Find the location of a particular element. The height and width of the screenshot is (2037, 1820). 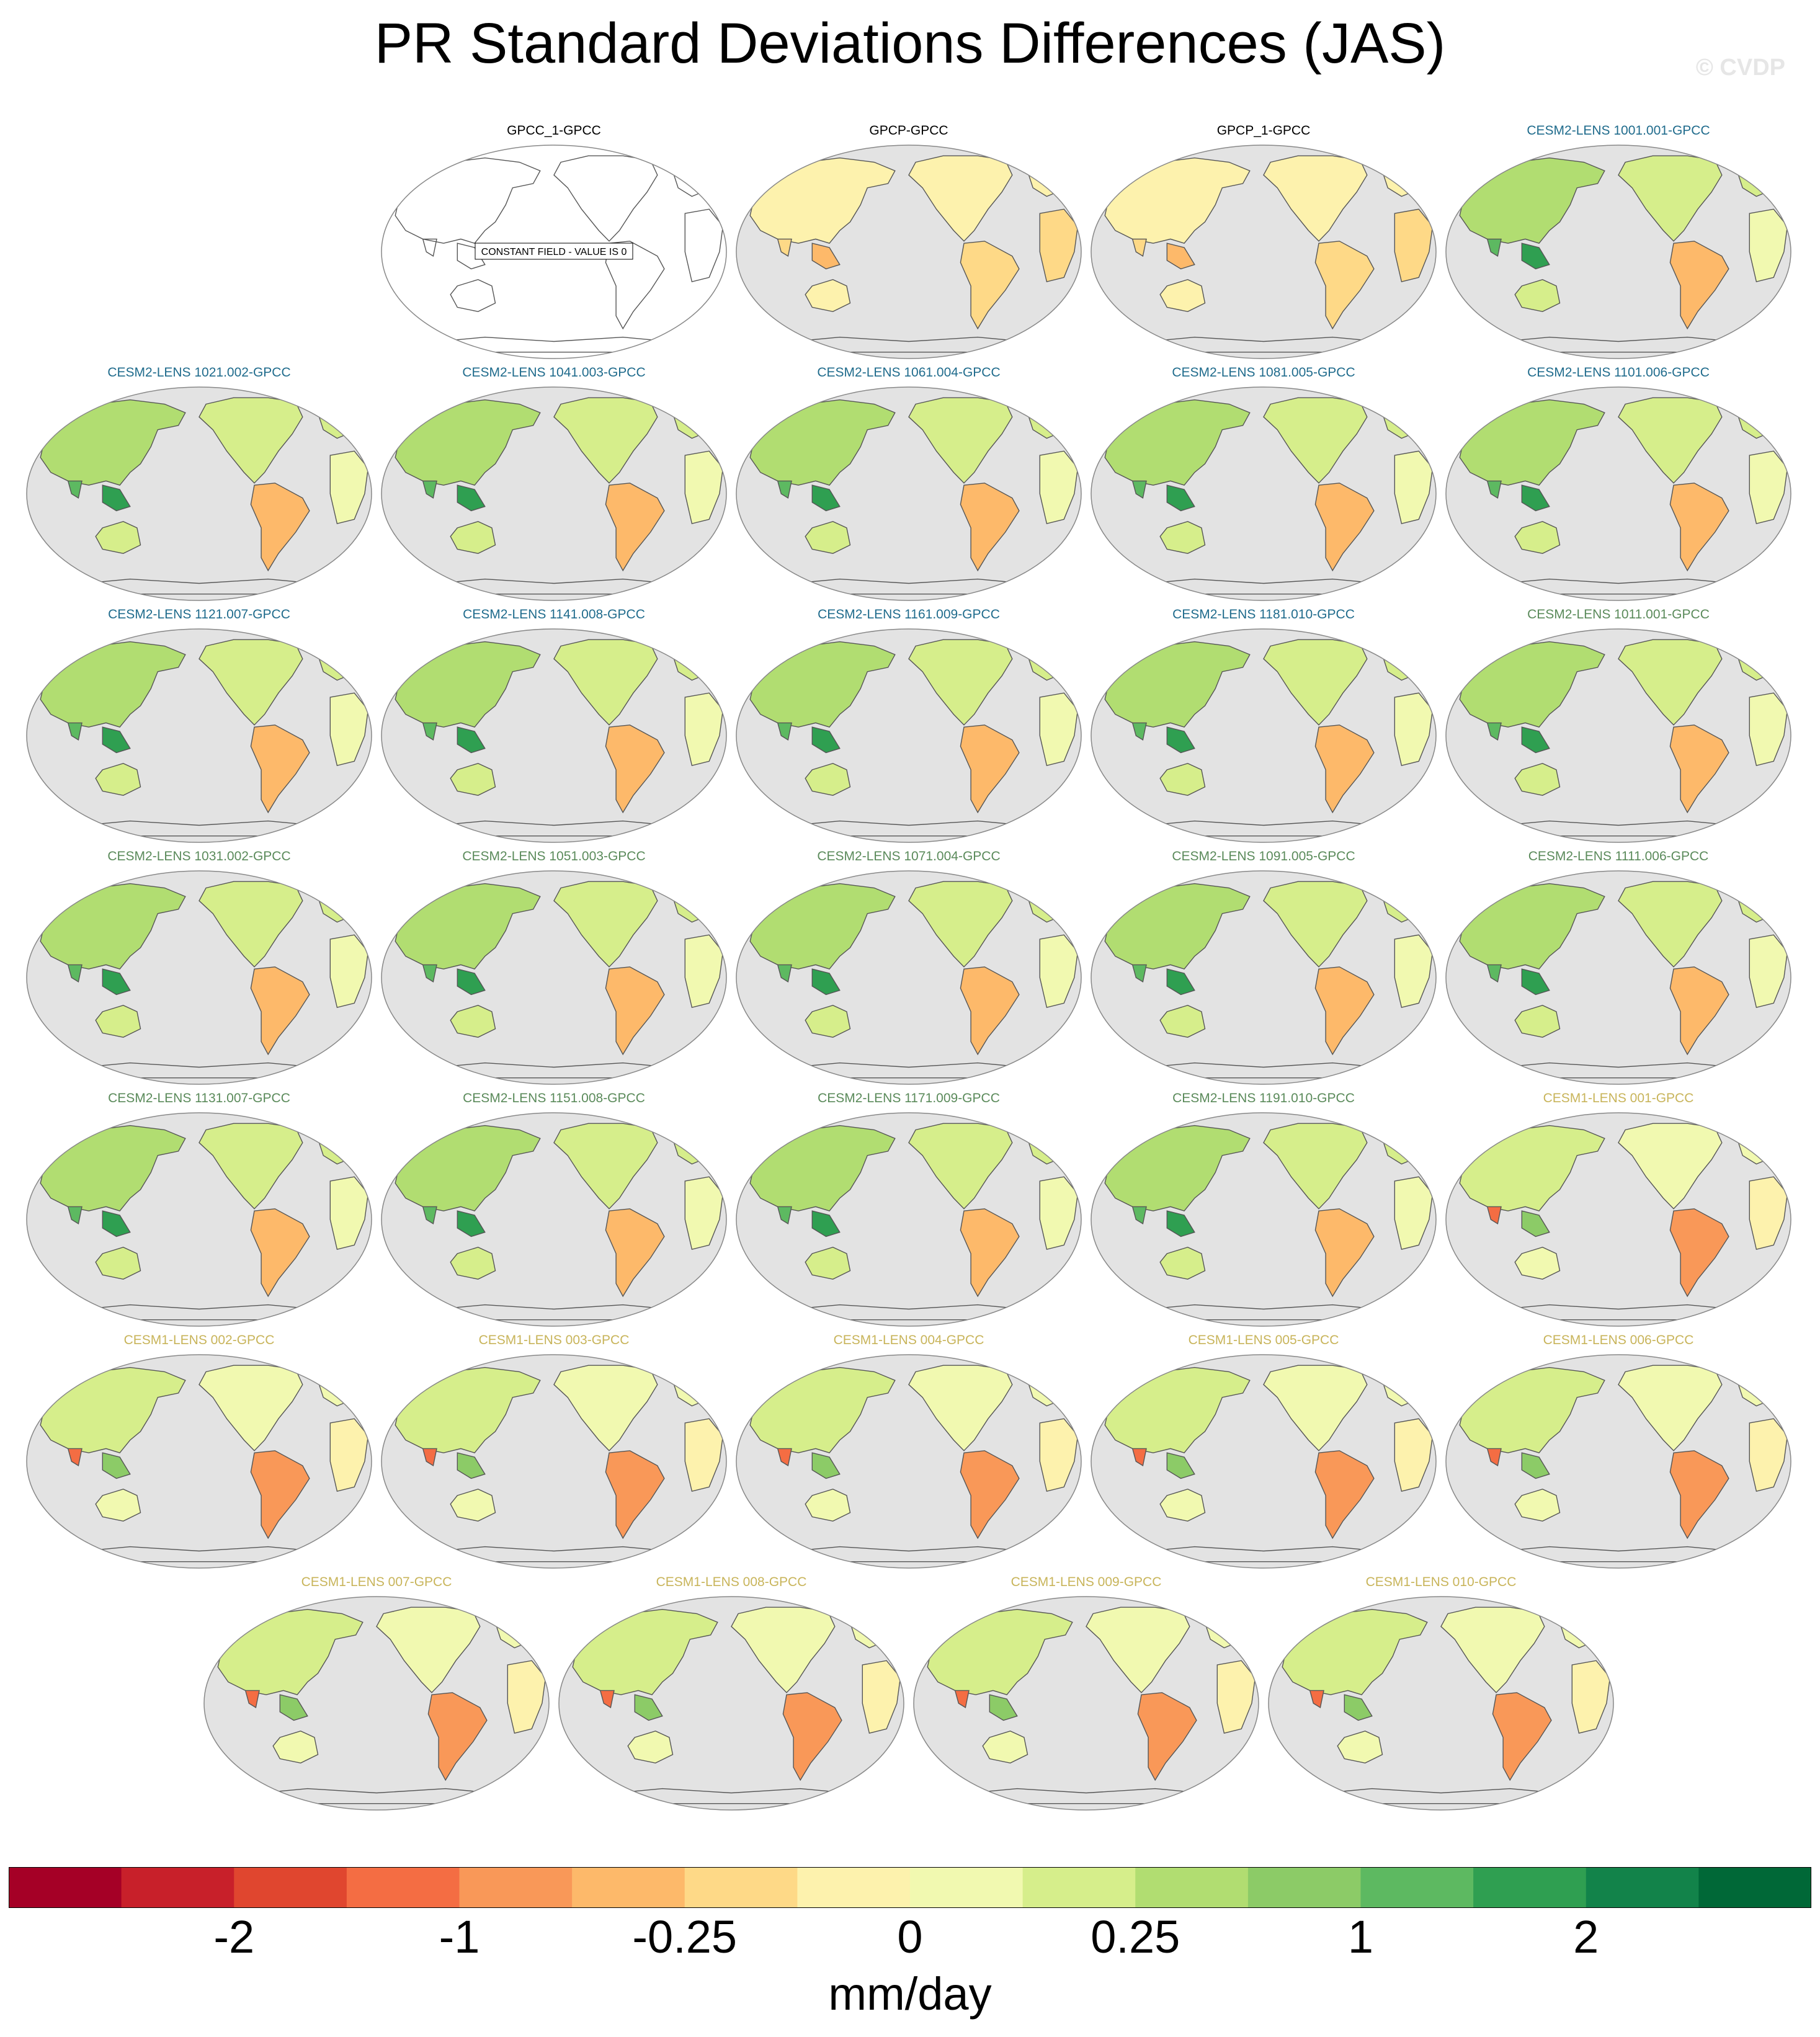

panel-title: CESM1-LENS 003-GPCC is located at coordinates (554, 1340).